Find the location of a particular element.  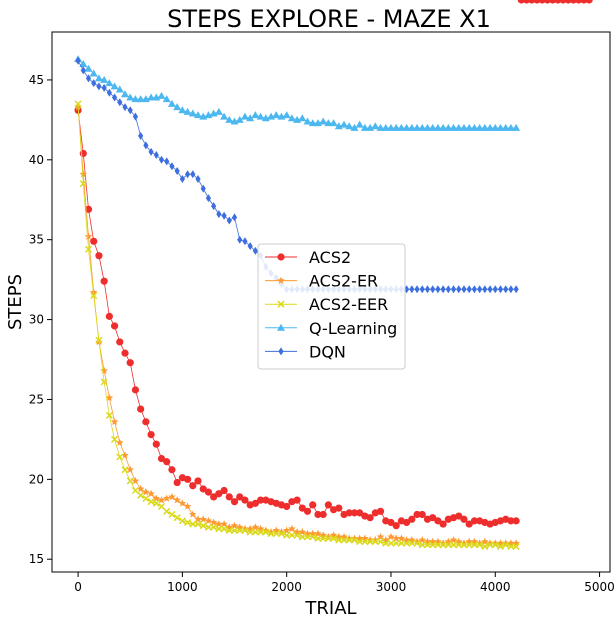

x-tick-label: 0 is located at coordinates (78, 587).